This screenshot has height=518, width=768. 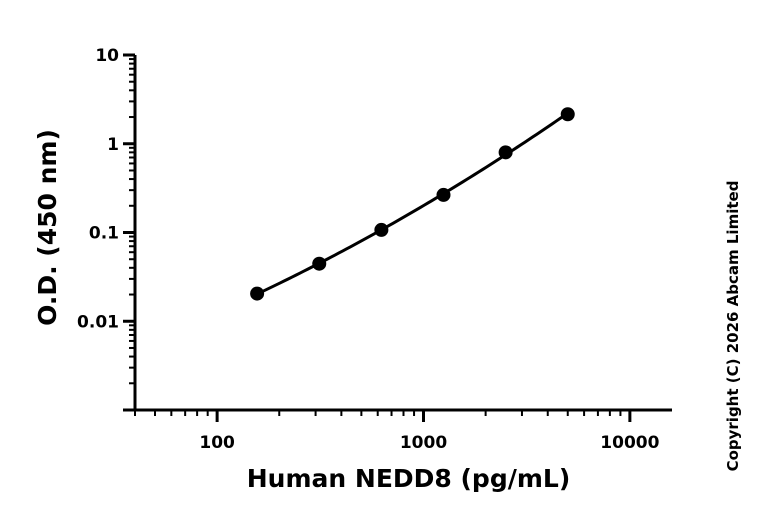 What do you see at coordinates (397, 431) in the screenshot?
I see `x-ticks: 100 1000 10000` at bounding box center [397, 431].